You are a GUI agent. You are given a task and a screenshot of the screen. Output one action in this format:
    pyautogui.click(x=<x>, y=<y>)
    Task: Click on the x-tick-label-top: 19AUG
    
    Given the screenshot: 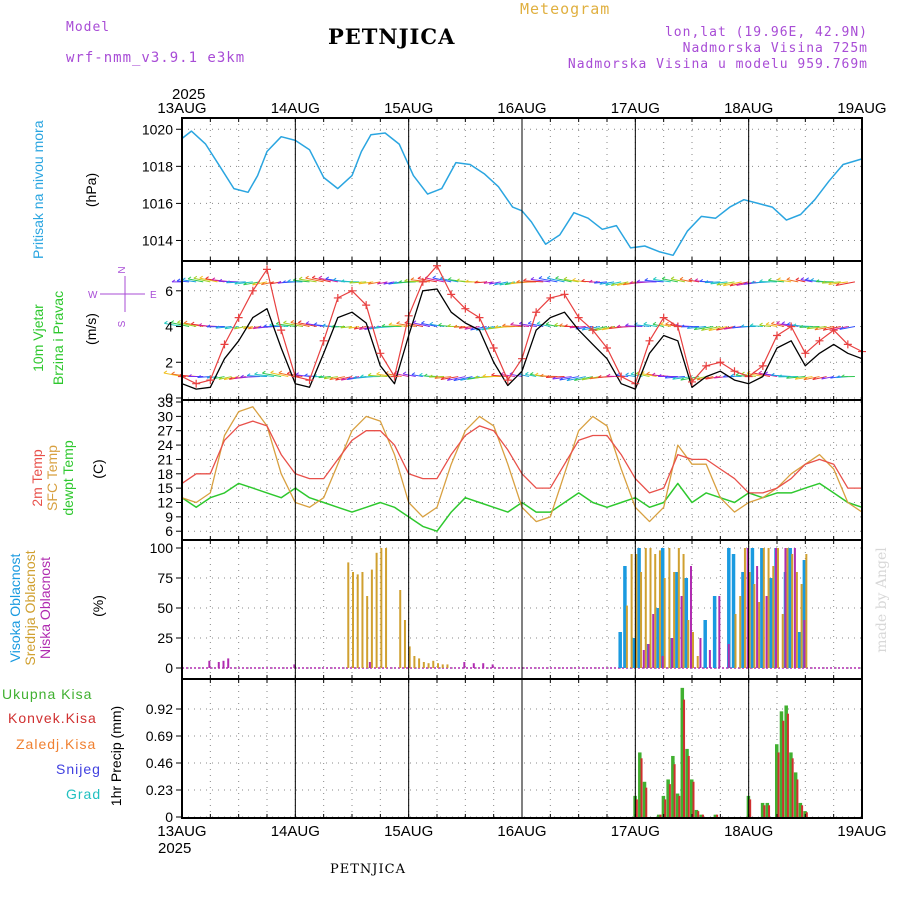 What is the action you would take?
    pyautogui.click(x=861, y=108)
    